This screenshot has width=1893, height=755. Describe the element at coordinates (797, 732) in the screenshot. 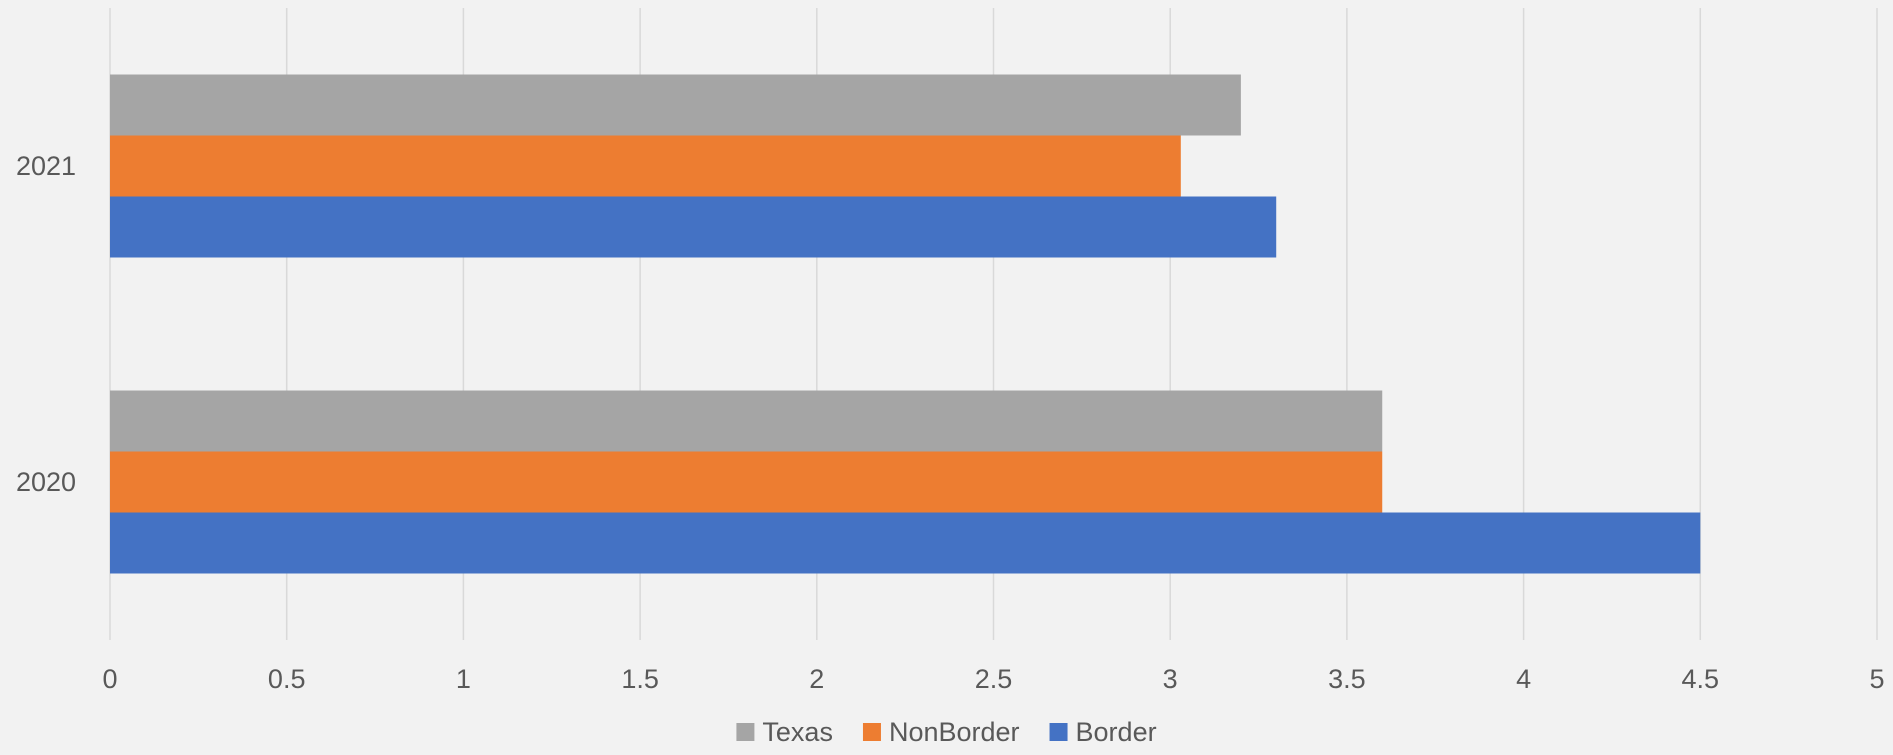

I see `legend-label: Texas` at that location.